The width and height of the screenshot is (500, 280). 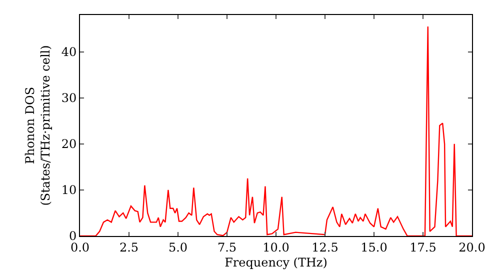 What do you see at coordinates (276, 262) in the screenshot?
I see `x-axis-title: Frequency (THz)` at bounding box center [276, 262].